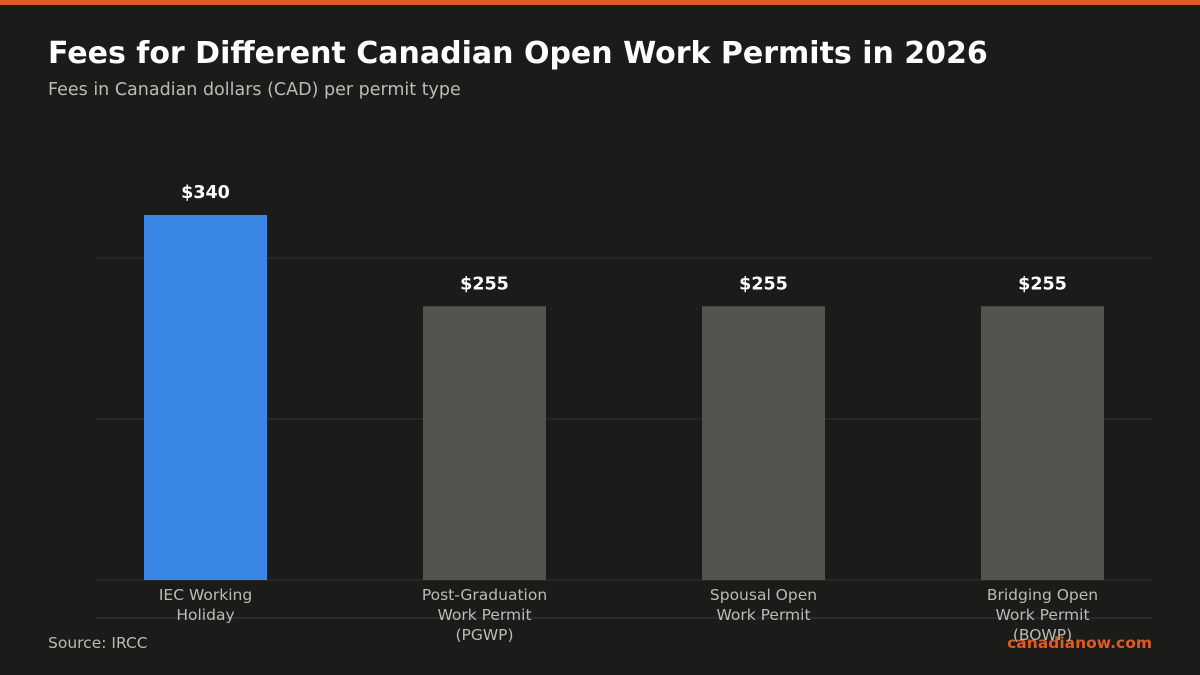 This screenshot has width=1200, height=675. Describe the element at coordinates (205, 193) in the screenshot. I see `value-label: $340` at that location.